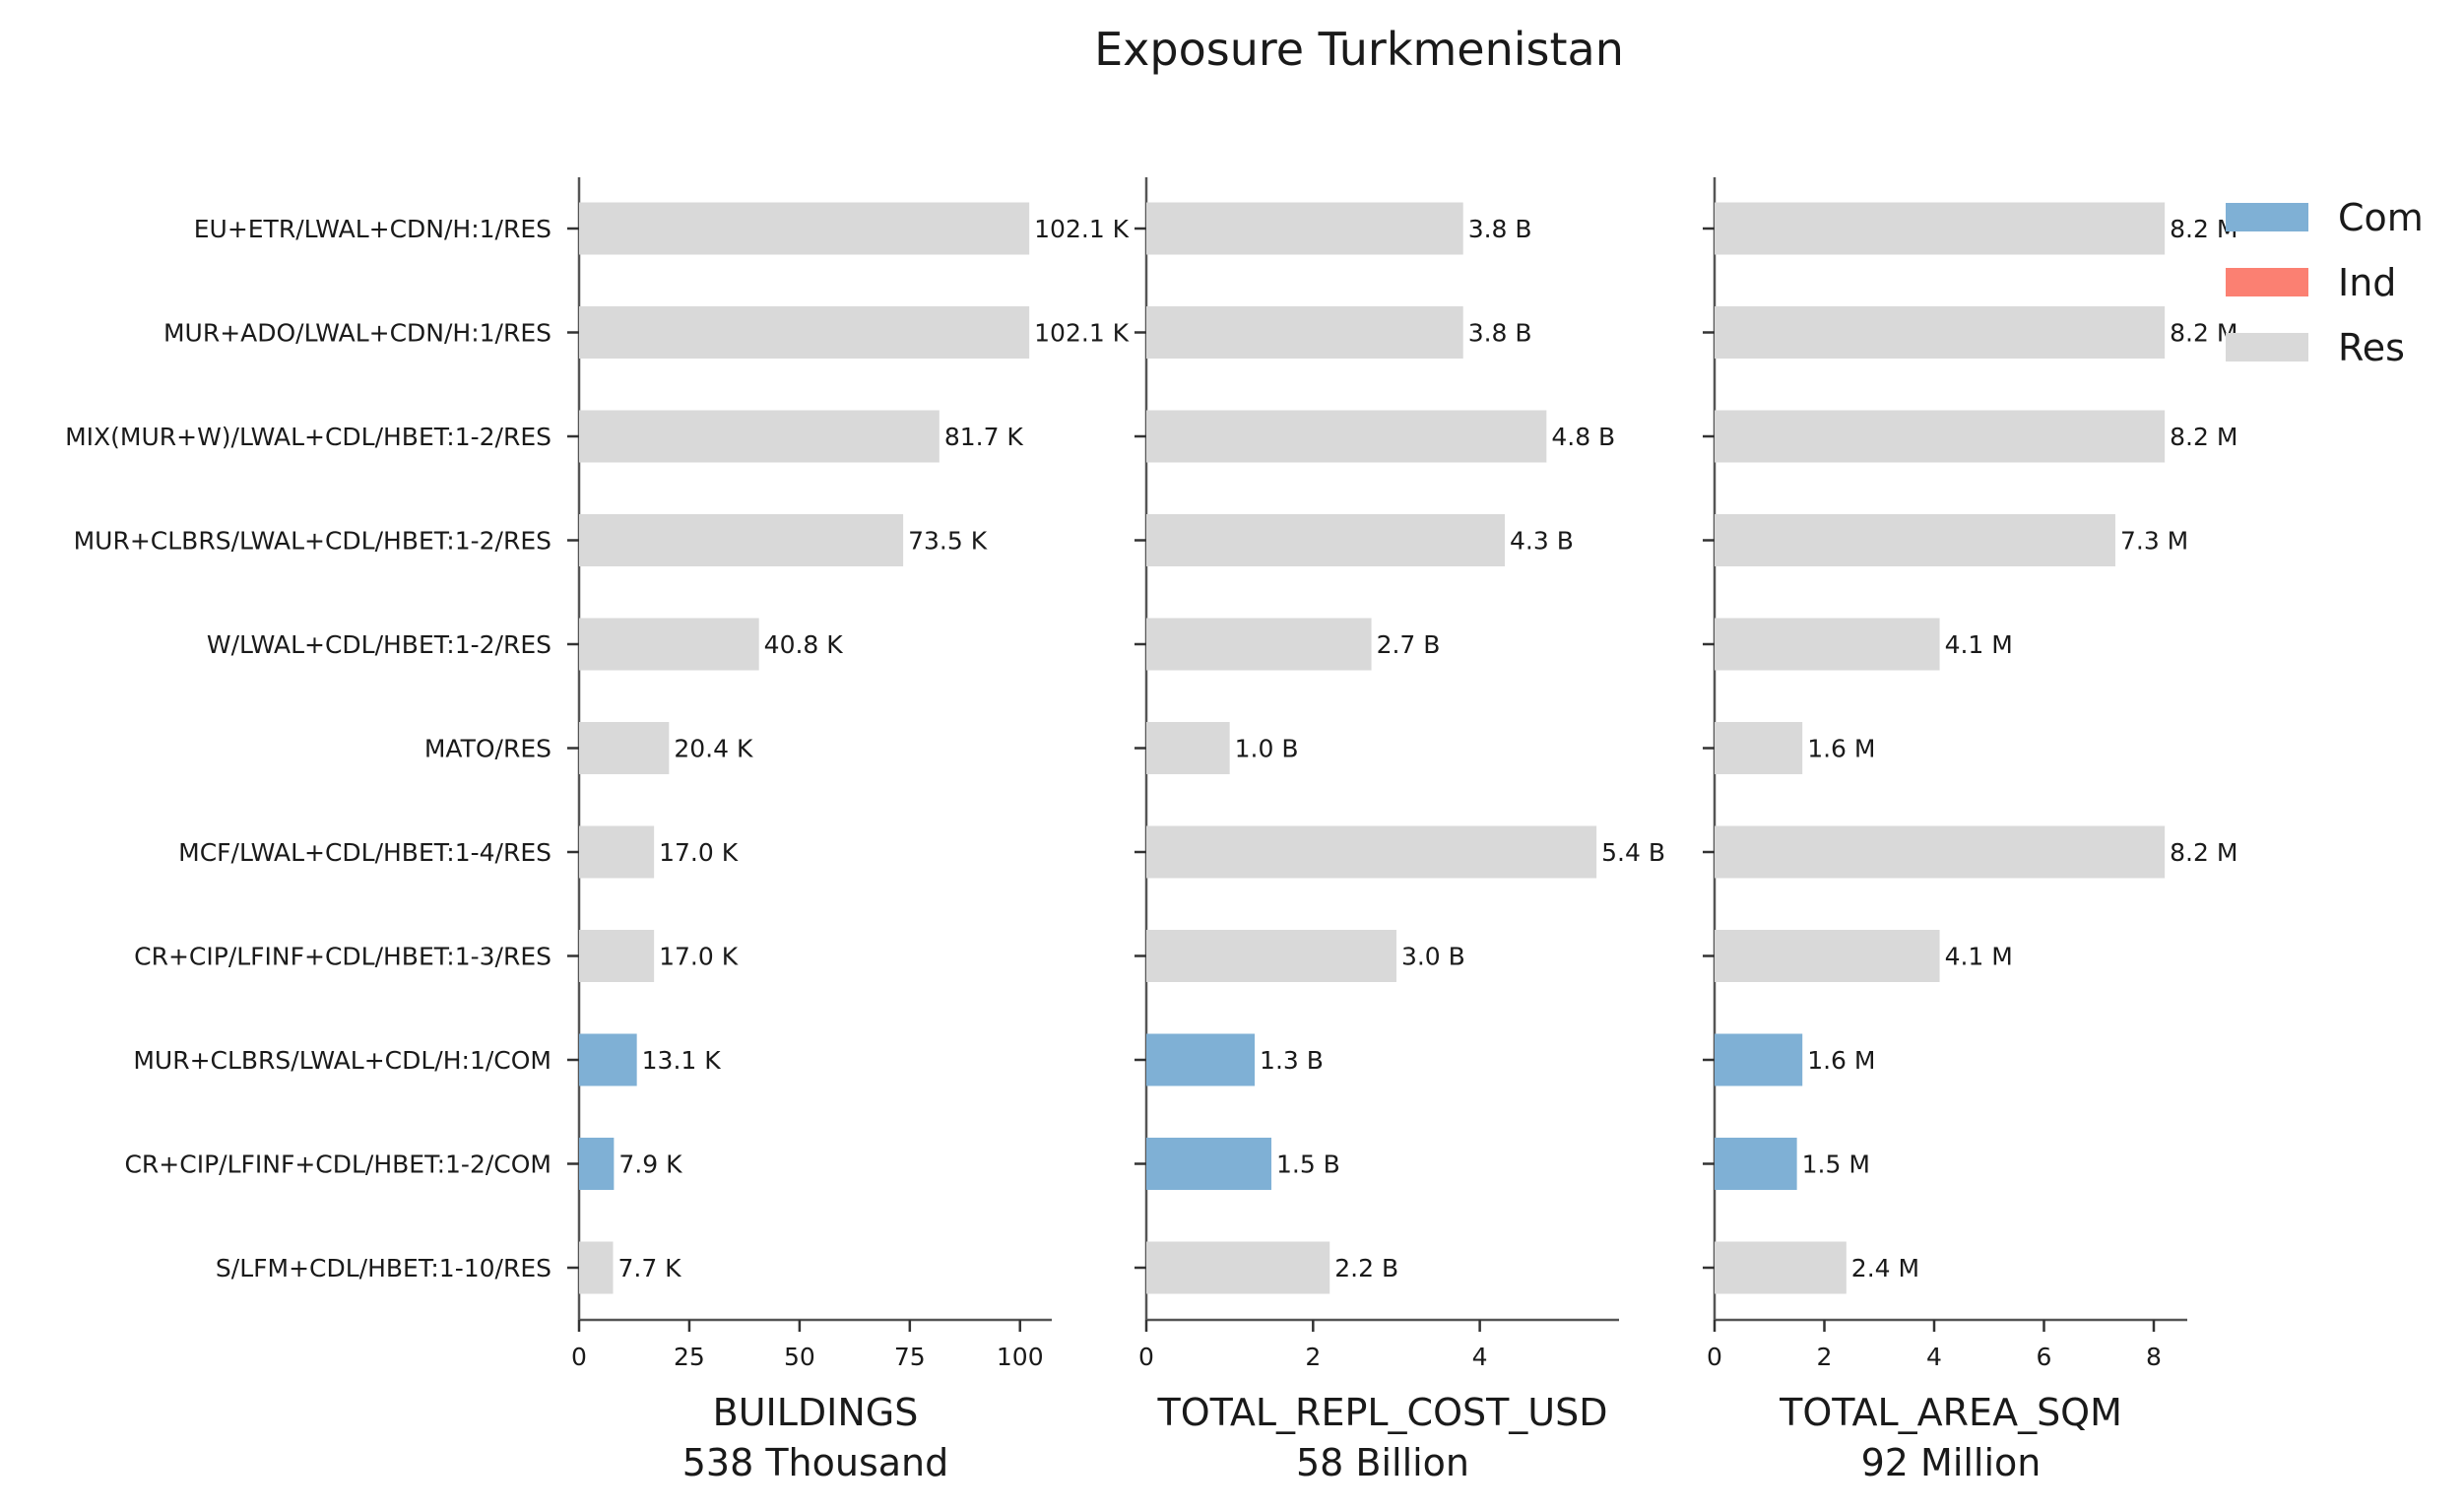 The image size is (2464, 1511). What do you see at coordinates (1433, 957) in the screenshot?
I see `data-label: 3.0 B` at bounding box center [1433, 957].